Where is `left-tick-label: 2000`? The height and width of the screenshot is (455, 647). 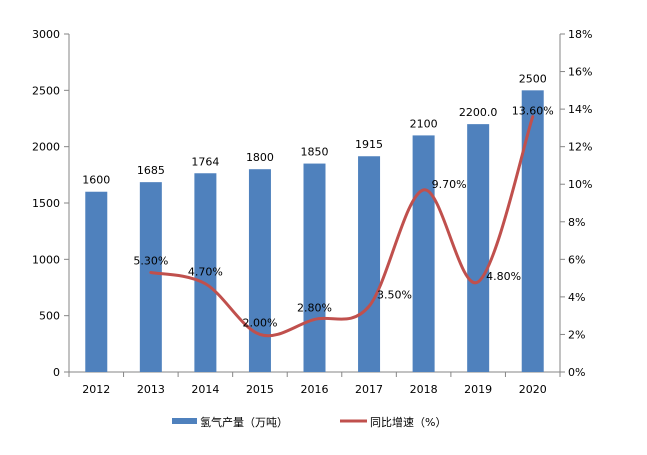 left-tick-label: 2000 is located at coordinates (46, 147).